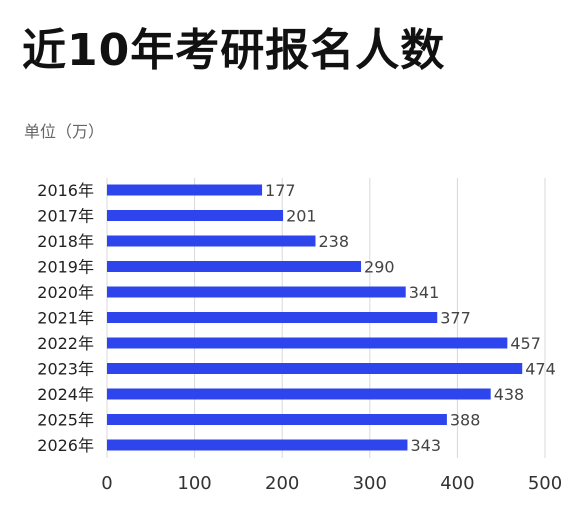 This screenshot has height=511, width=582. I want to click on category-label: 2021年, so click(65, 318).